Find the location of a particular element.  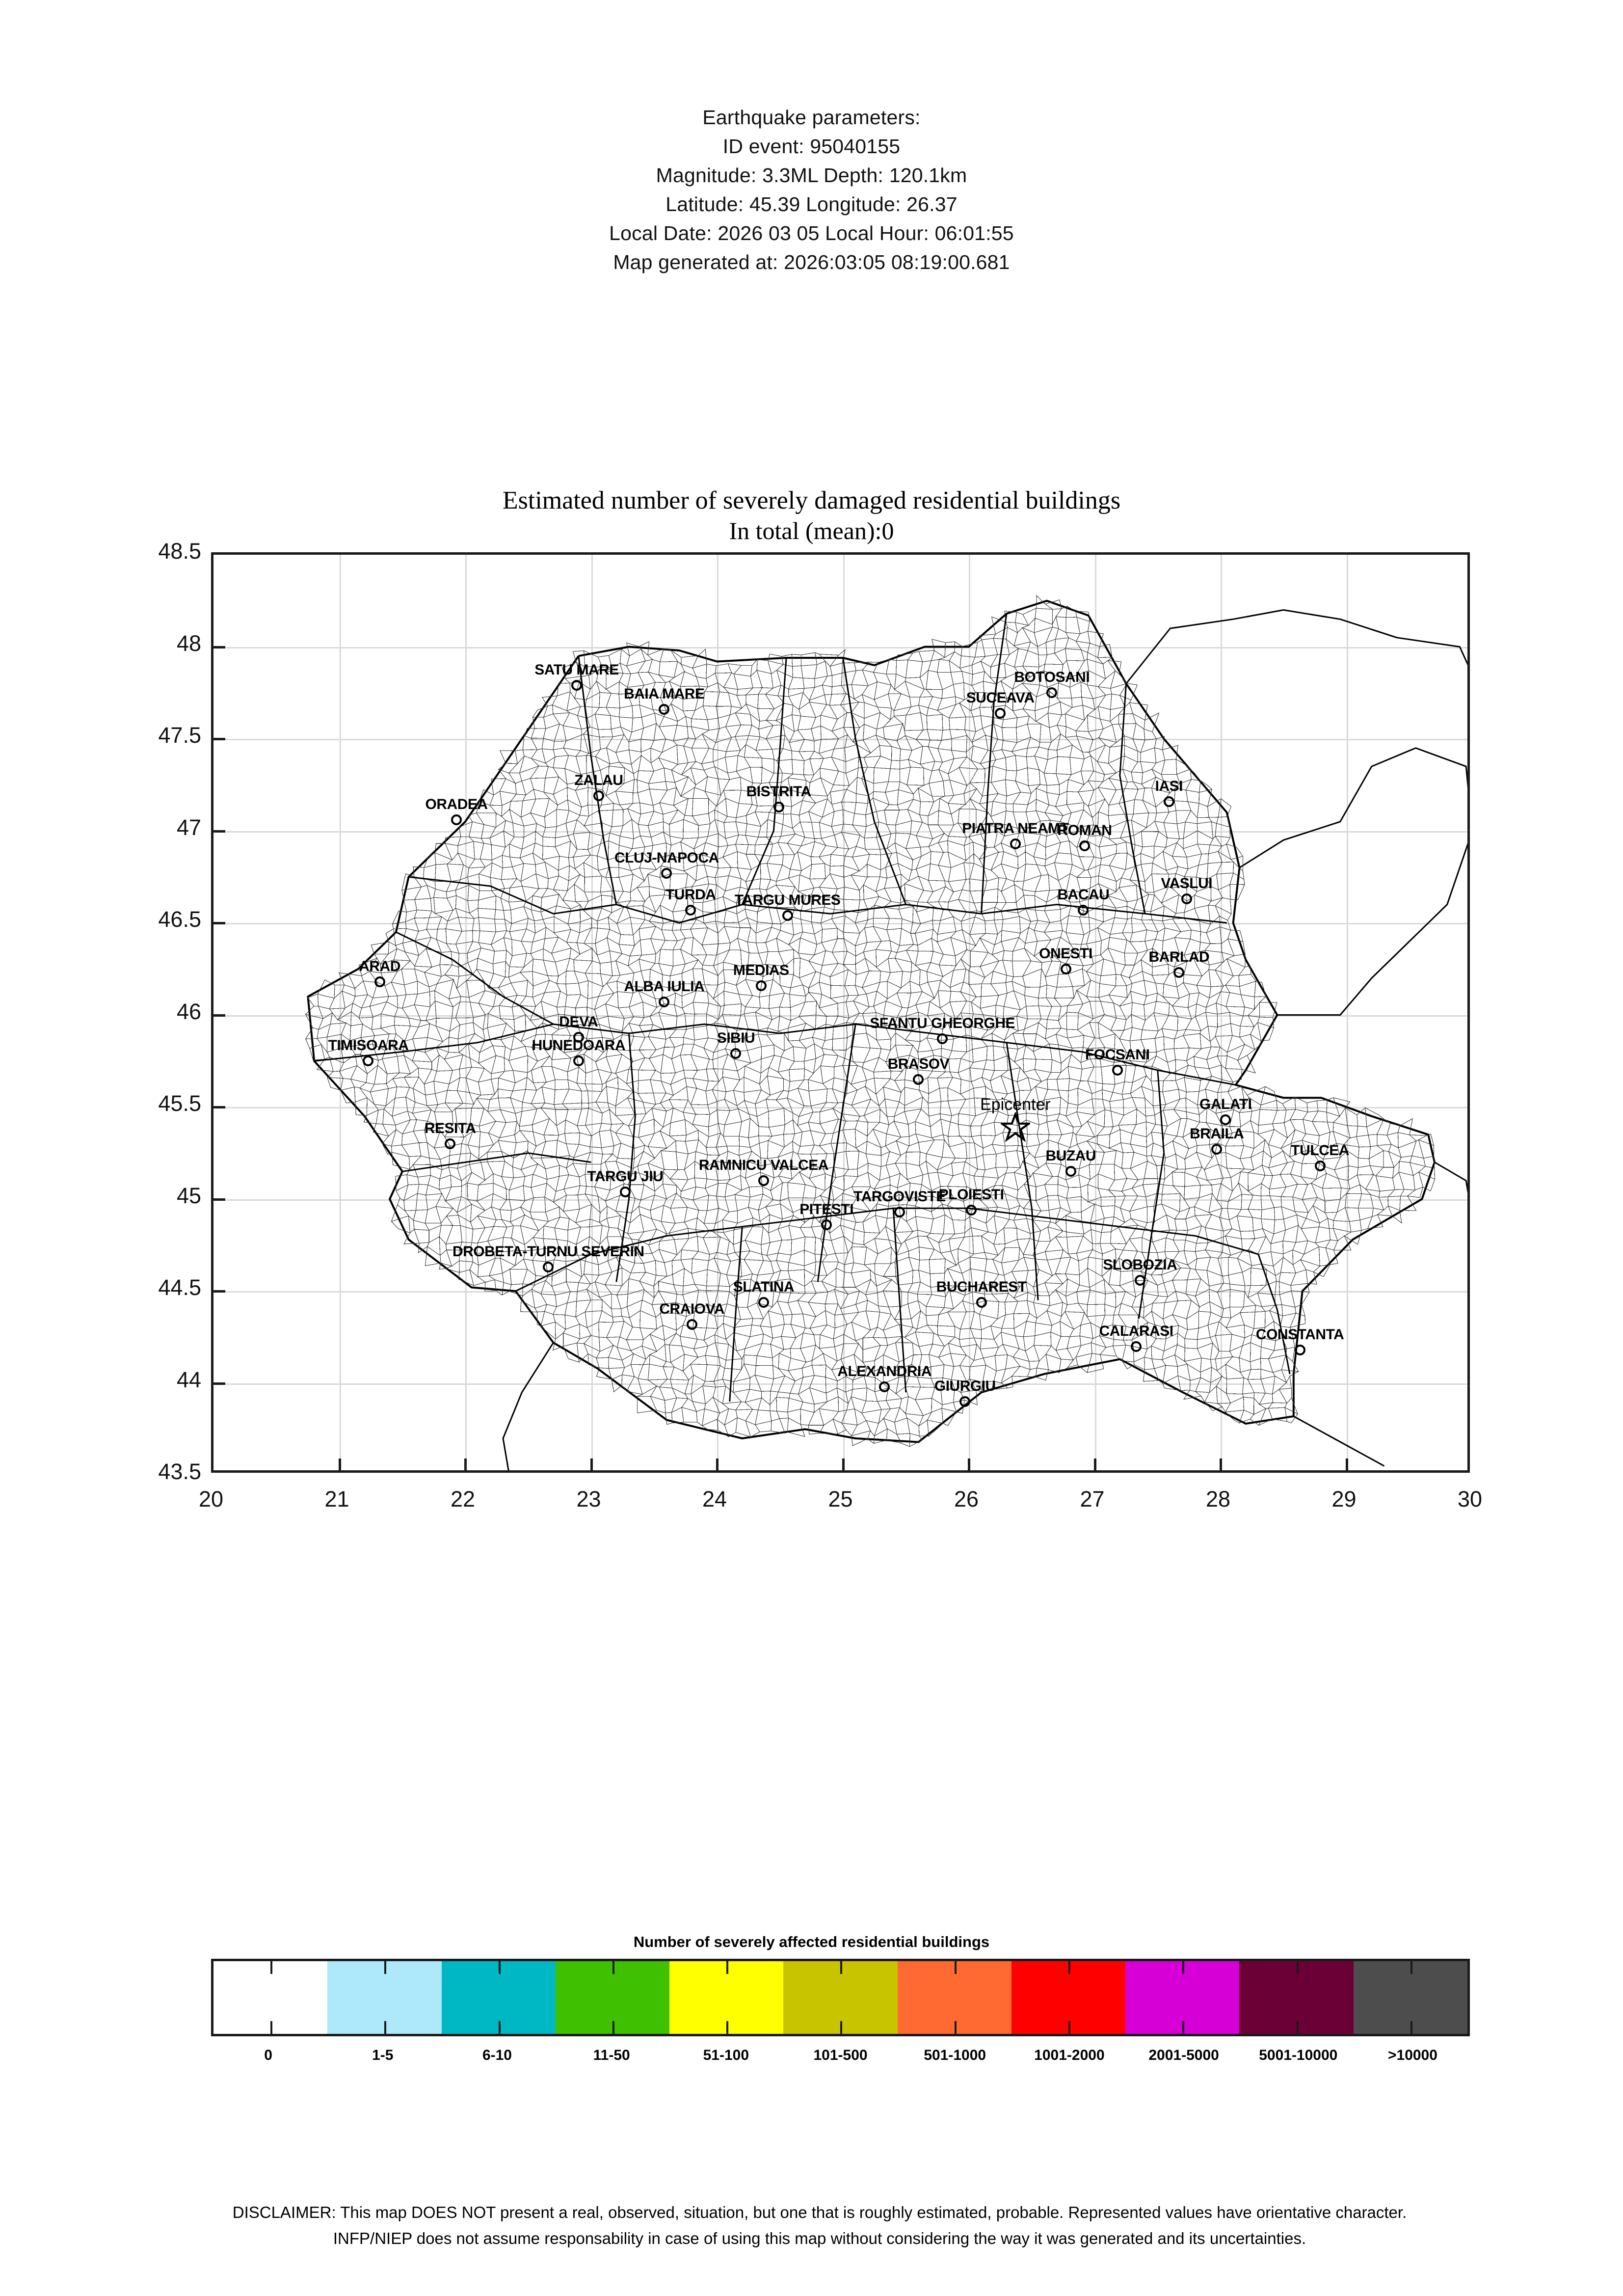

x-tick-label: 28 is located at coordinates (1218, 1499).